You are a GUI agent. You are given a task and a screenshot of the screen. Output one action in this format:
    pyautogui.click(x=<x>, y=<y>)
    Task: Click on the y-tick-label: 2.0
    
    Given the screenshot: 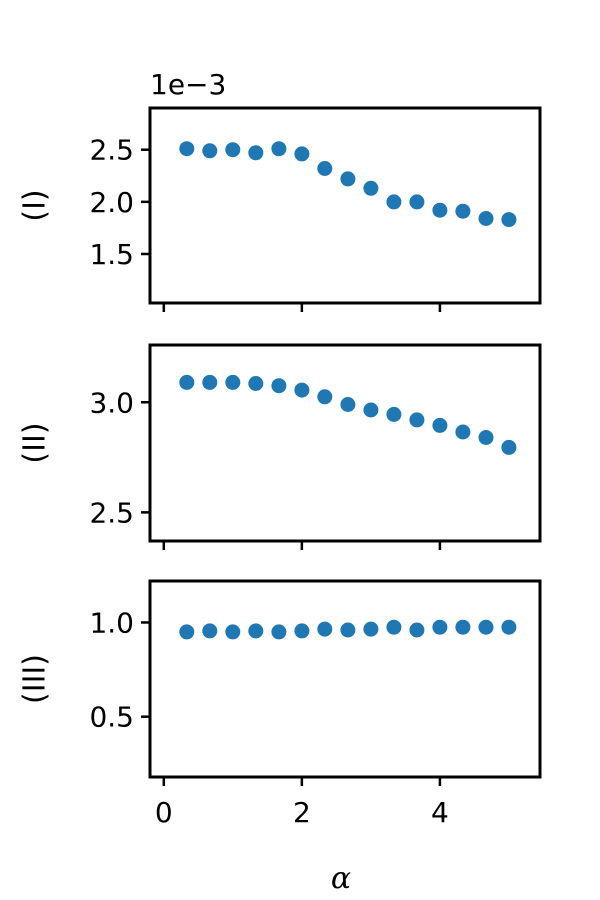 What is the action you would take?
    pyautogui.click(x=111, y=202)
    